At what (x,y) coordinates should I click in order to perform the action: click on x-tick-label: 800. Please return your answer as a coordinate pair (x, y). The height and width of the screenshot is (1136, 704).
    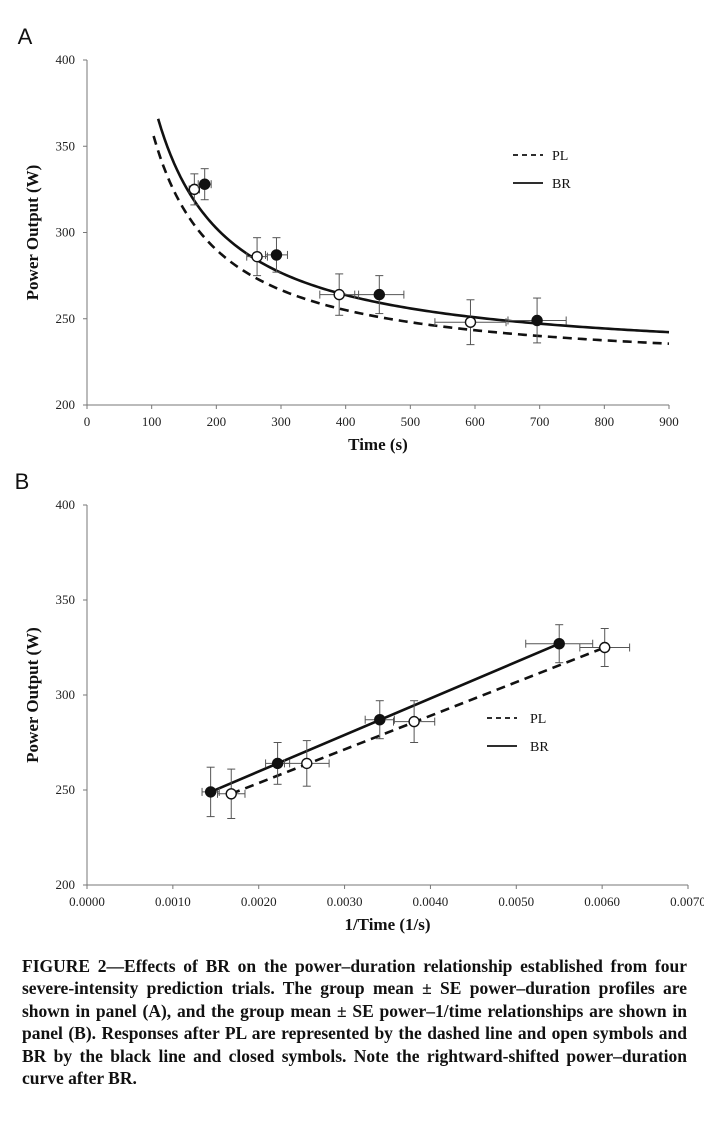
    Looking at the image, I should click on (605, 421).